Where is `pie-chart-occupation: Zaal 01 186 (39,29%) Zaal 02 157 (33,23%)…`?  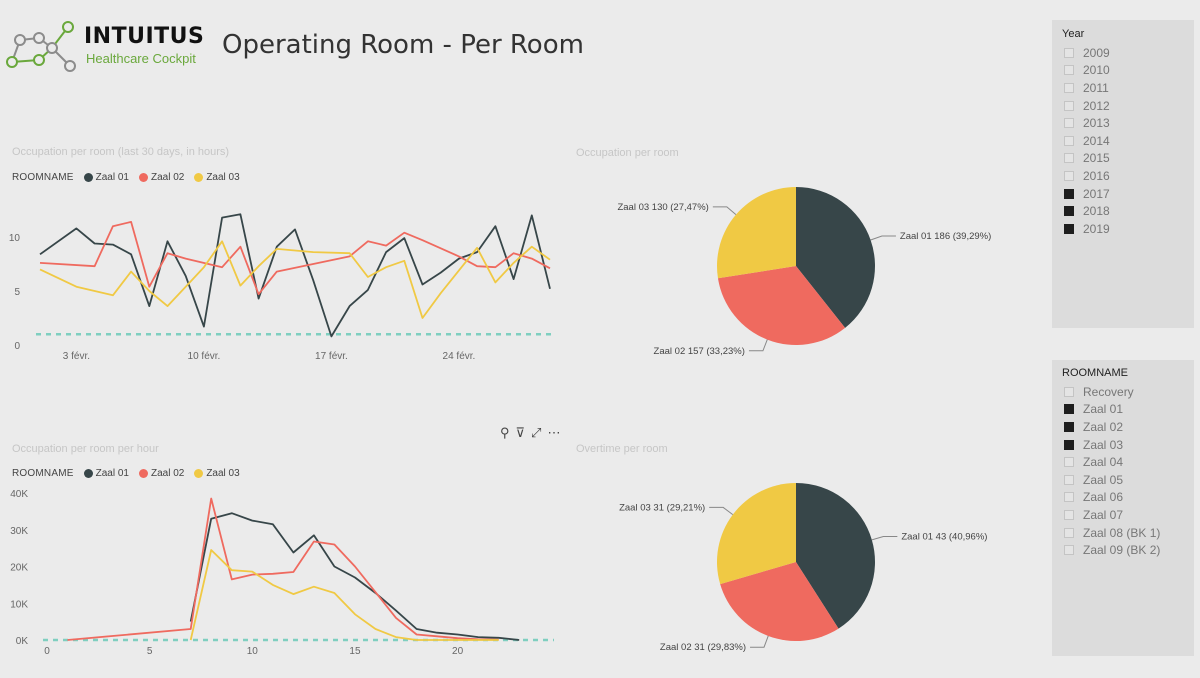
pie-chart-occupation: Zaal 01 186 (39,29%) Zaal 02 157 (33,23%)… is located at coordinates (805, 267).